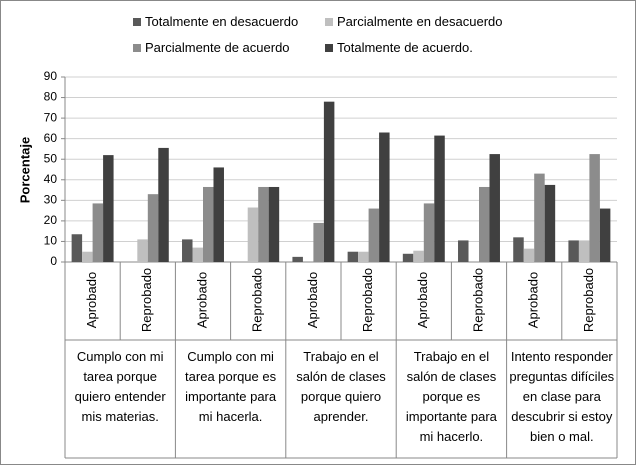 Image resolution: width=636 pixels, height=465 pixels. Describe the element at coordinates (24, 170) in the screenshot. I see `y-axis-label: Porcentaje` at that location.